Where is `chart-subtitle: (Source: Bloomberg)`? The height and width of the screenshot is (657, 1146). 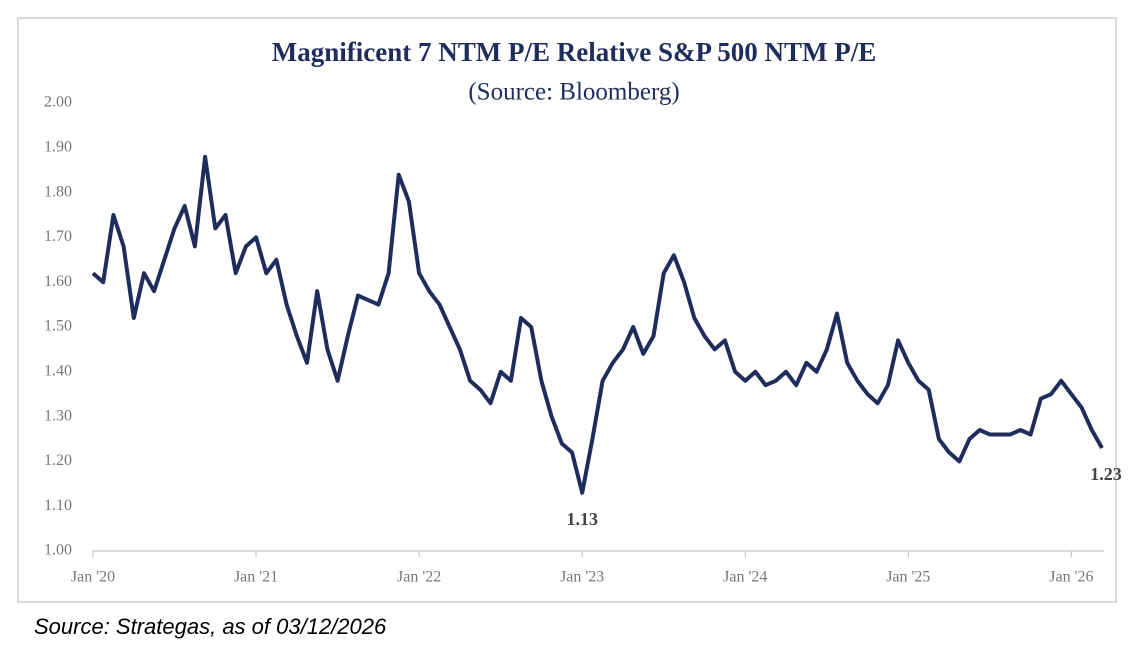
chart-subtitle: (Source: Bloomberg) is located at coordinates (573, 92).